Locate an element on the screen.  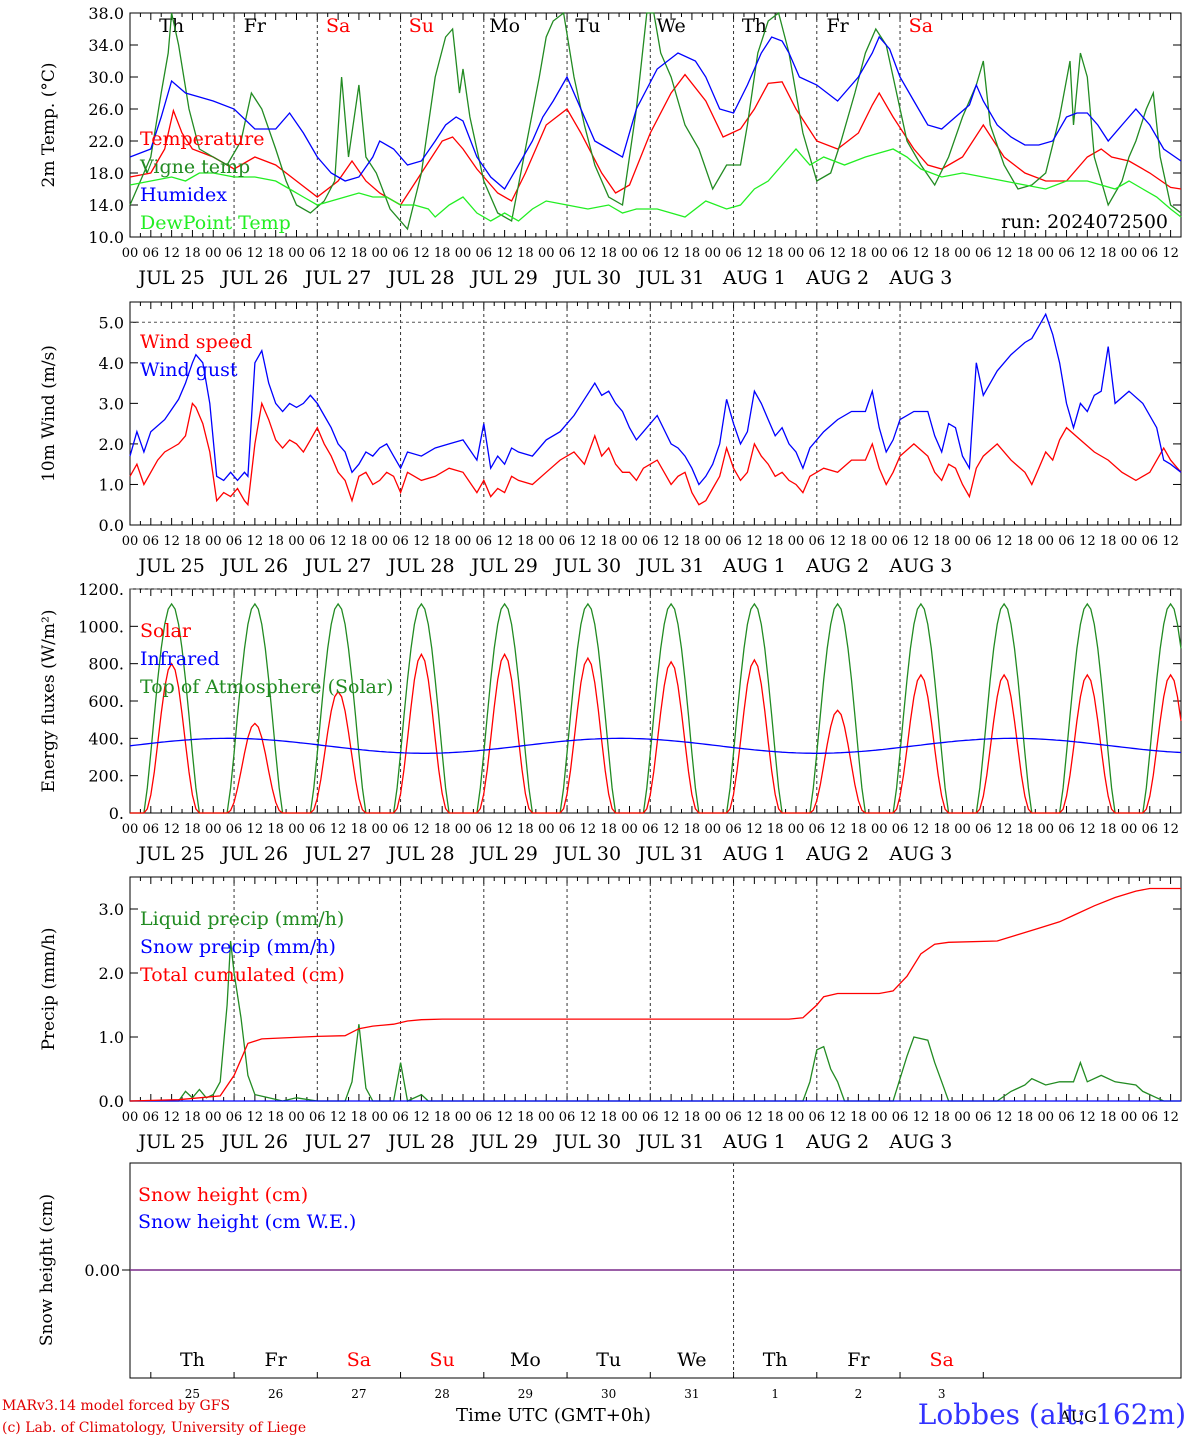
series-wind-gust is located at coordinates (655, 399).